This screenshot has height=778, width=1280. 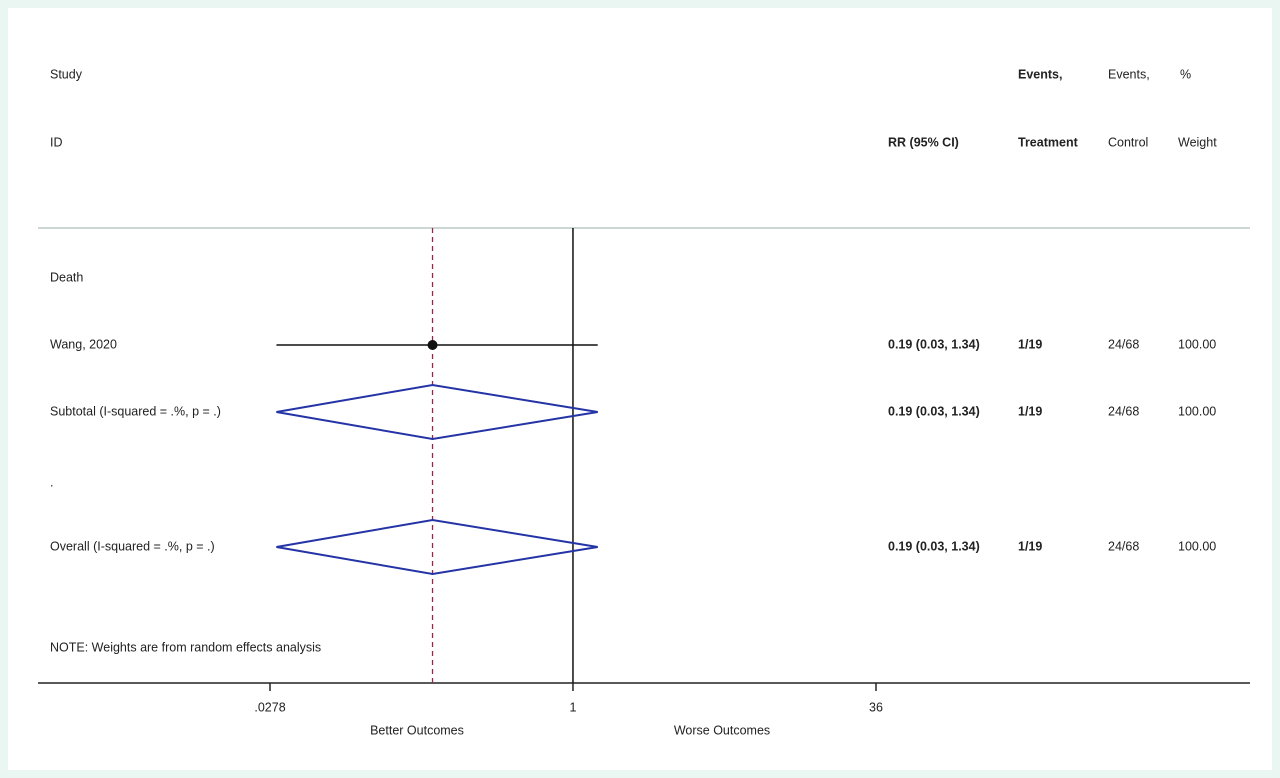 I want to click on header: Study, so click(x=66, y=74).